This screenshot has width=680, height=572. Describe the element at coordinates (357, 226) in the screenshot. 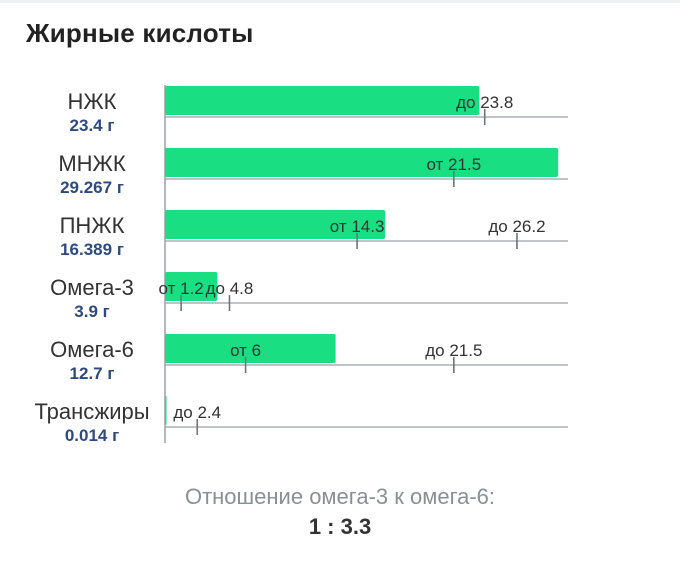

I see `min-marker-label: от 14.3` at that location.